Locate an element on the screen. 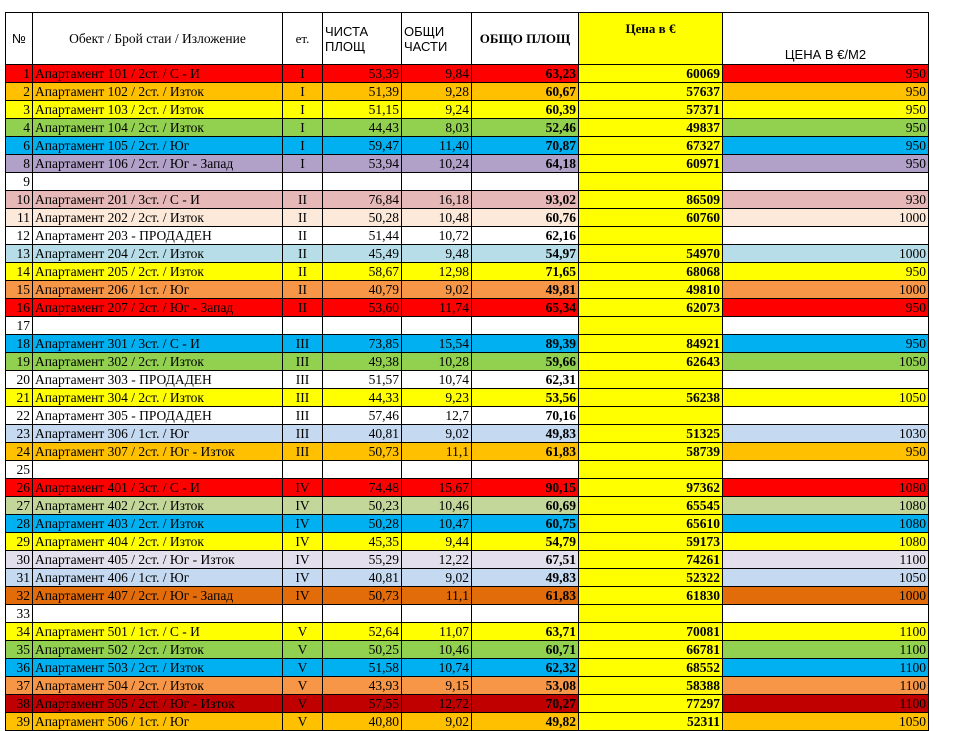 The width and height of the screenshot is (960, 731). row-number: 14 is located at coordinates (19, 271).